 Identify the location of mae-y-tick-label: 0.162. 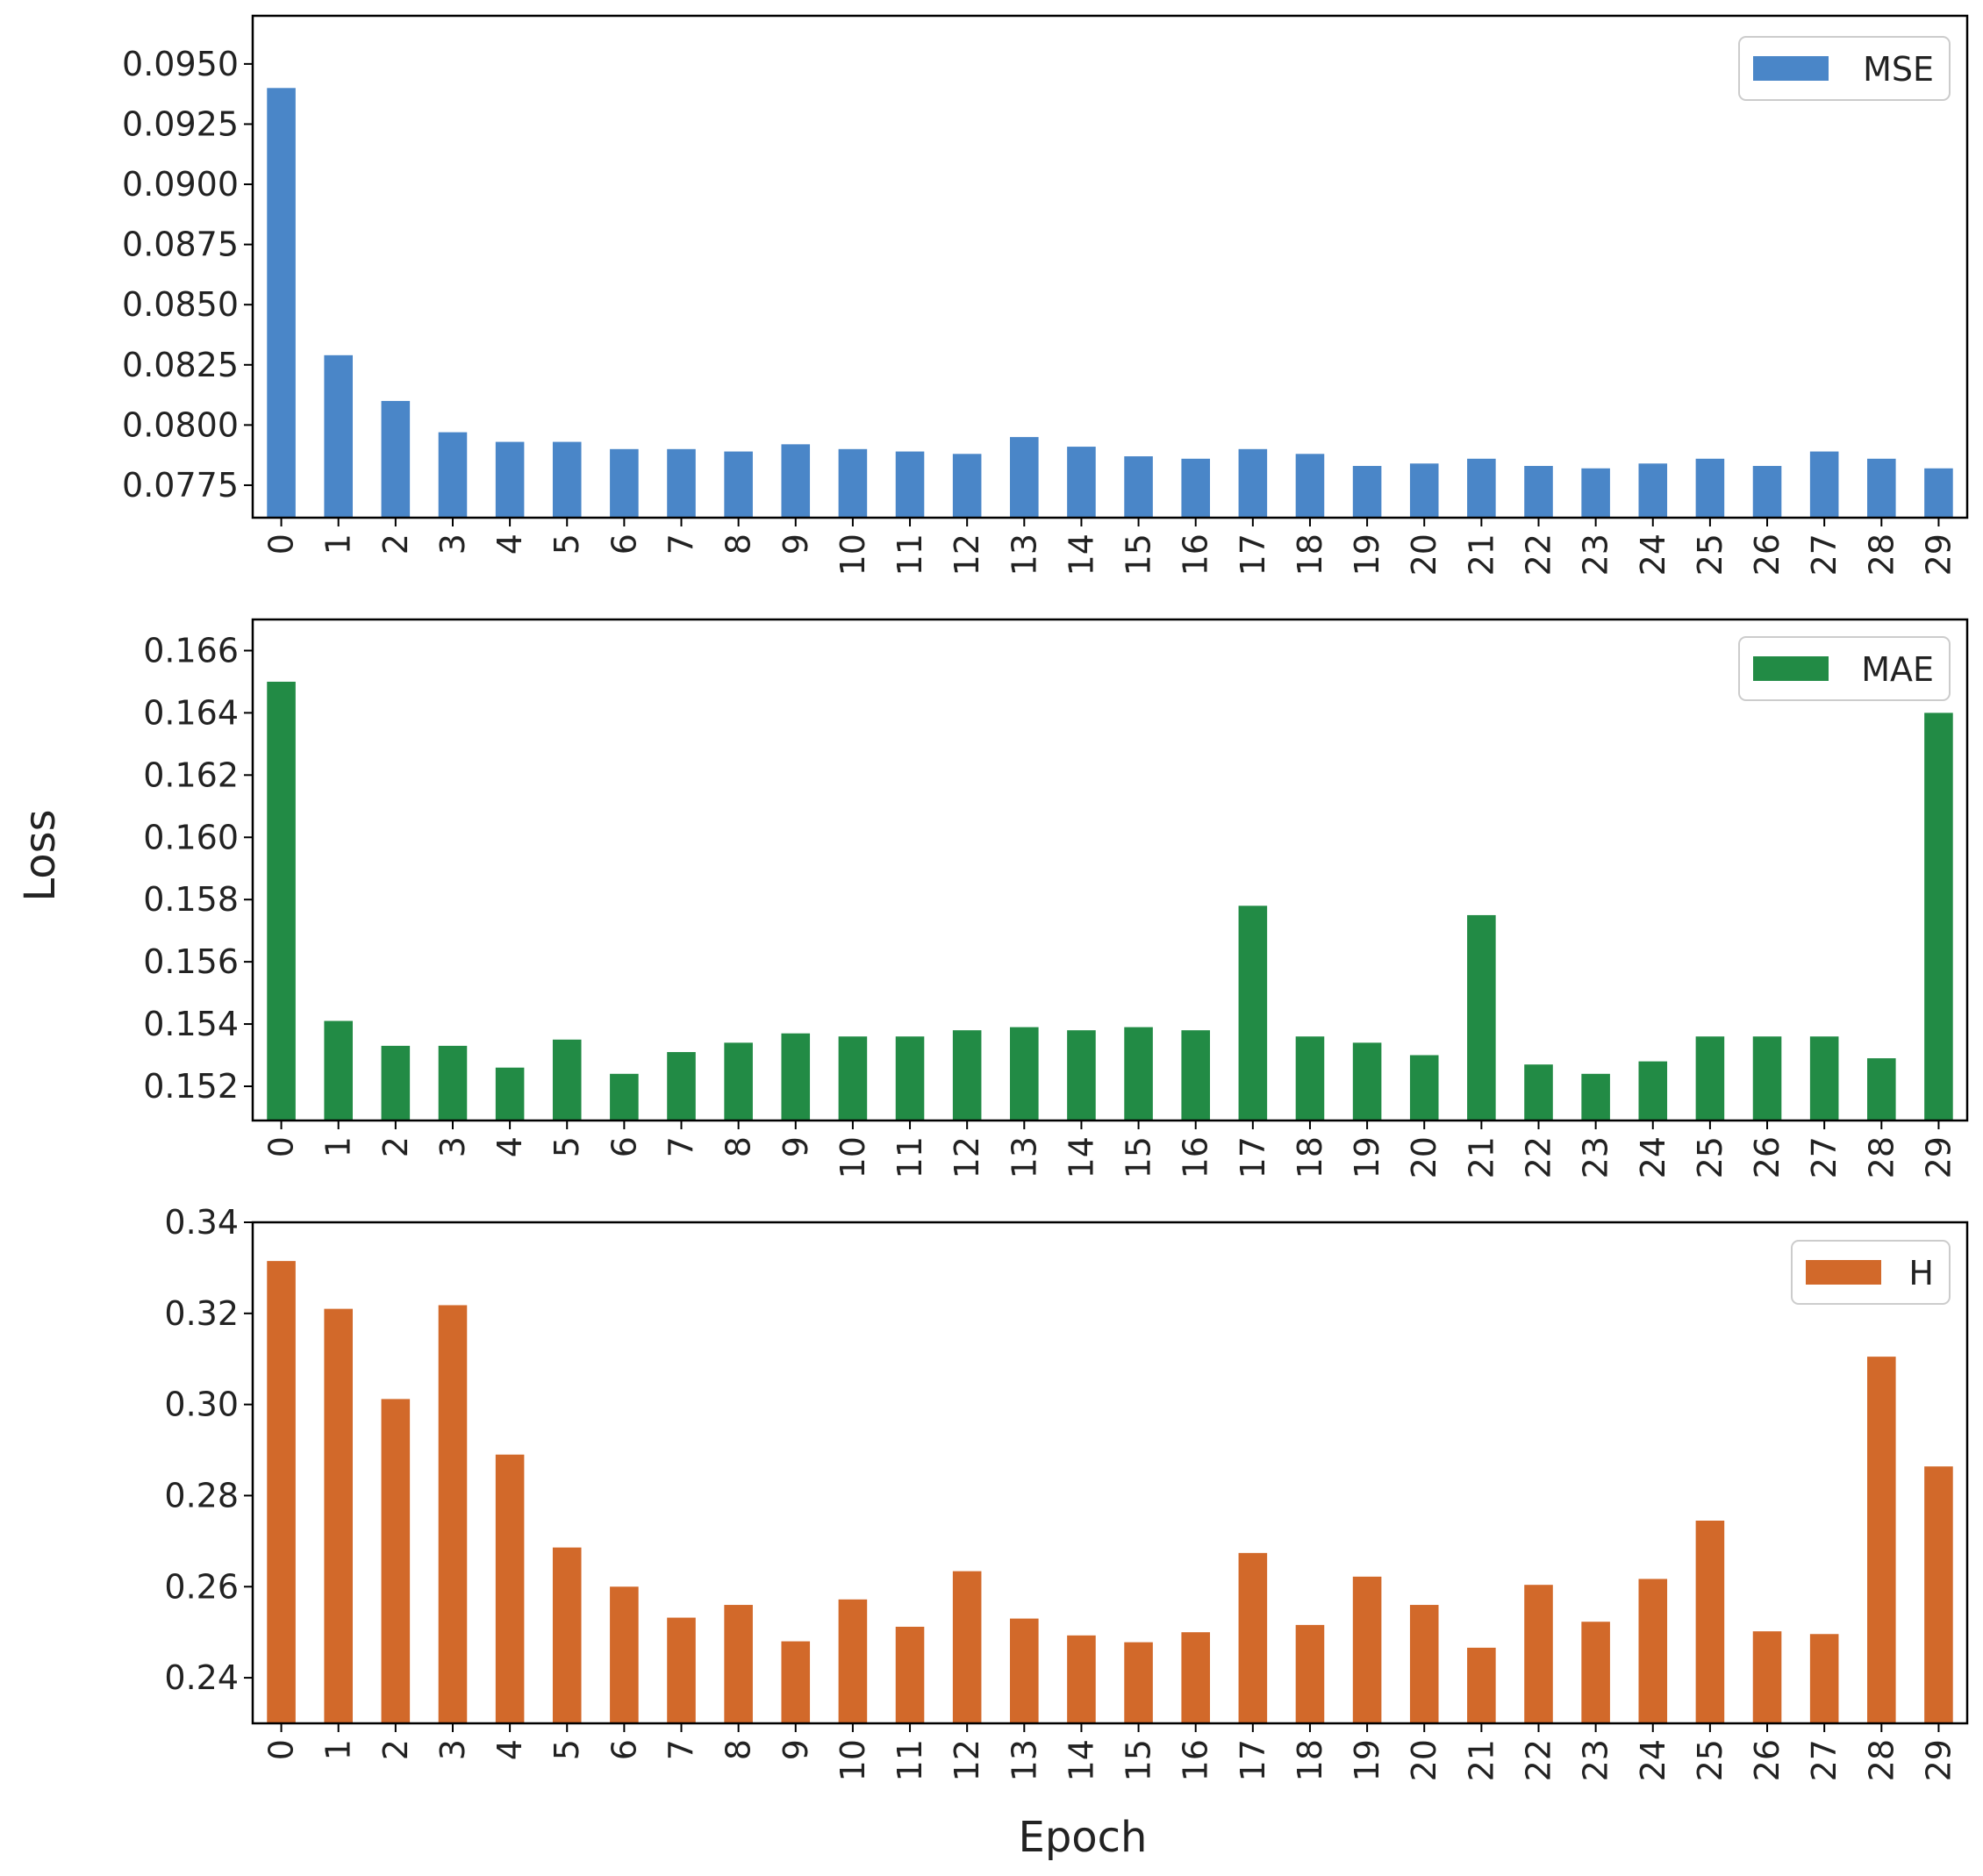
(191, 774).